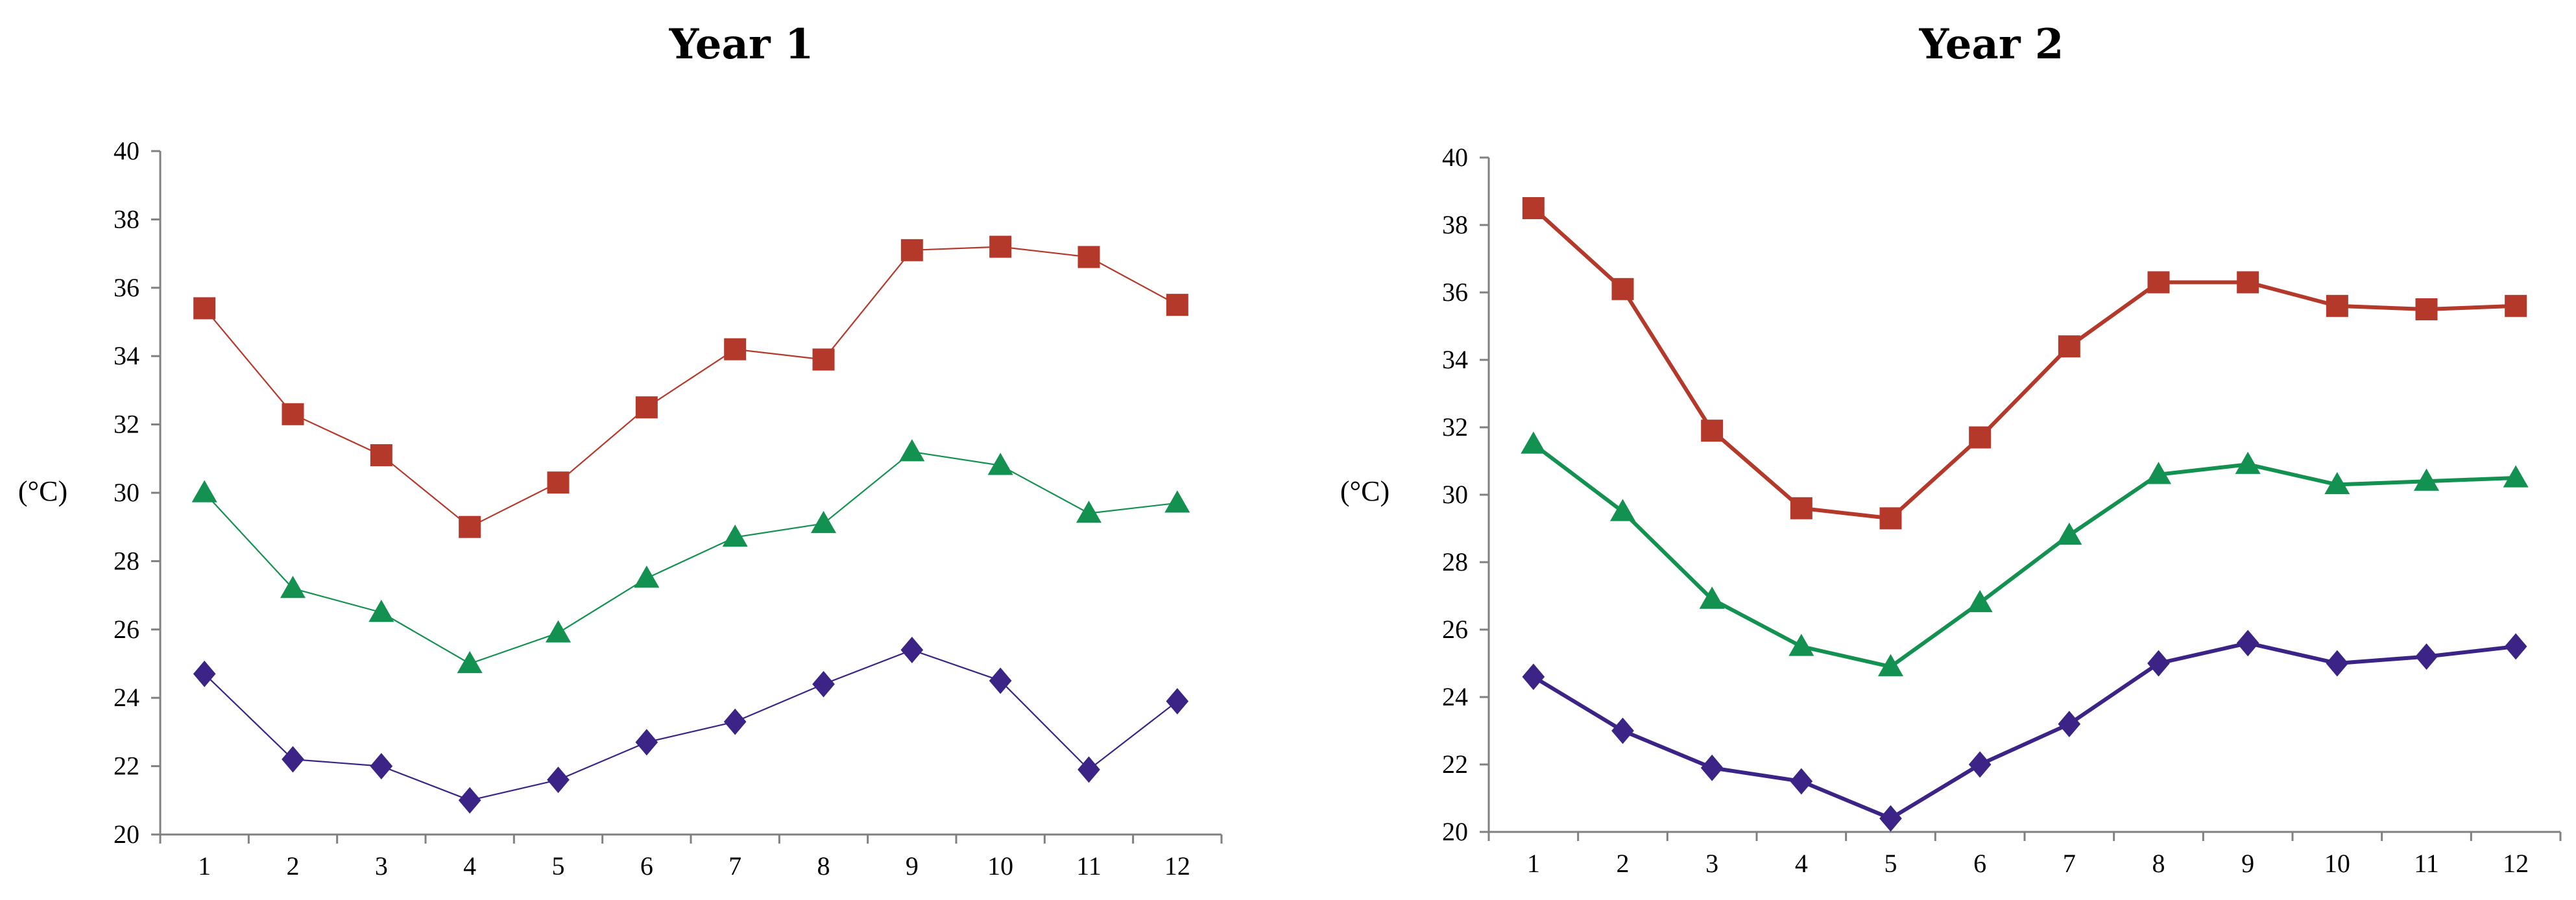 The height and width of the screenshot is (900, 2576). What do you see at coordinates (1533, 863) in the screenshot?
I see `x-tick-label: 1` at bounding box center [1533, 863].